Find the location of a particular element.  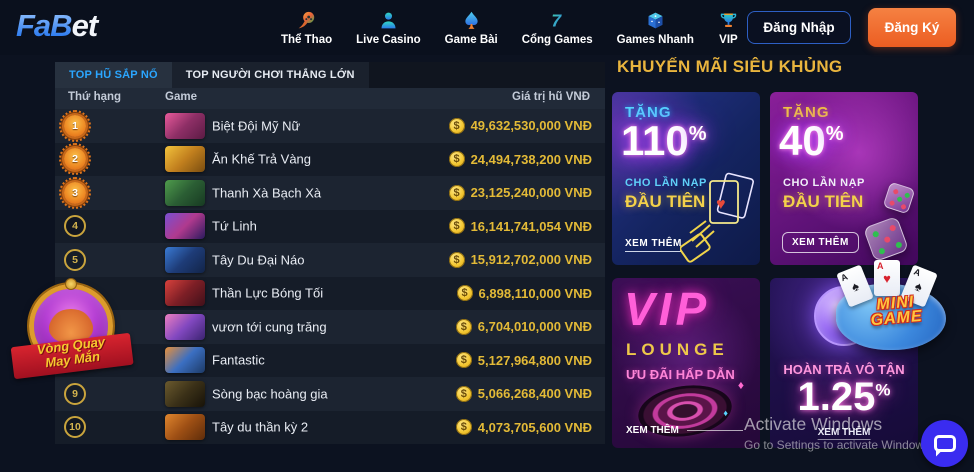

nav-item-the-thao: Thể Thao is located at coordinates (306, 28).